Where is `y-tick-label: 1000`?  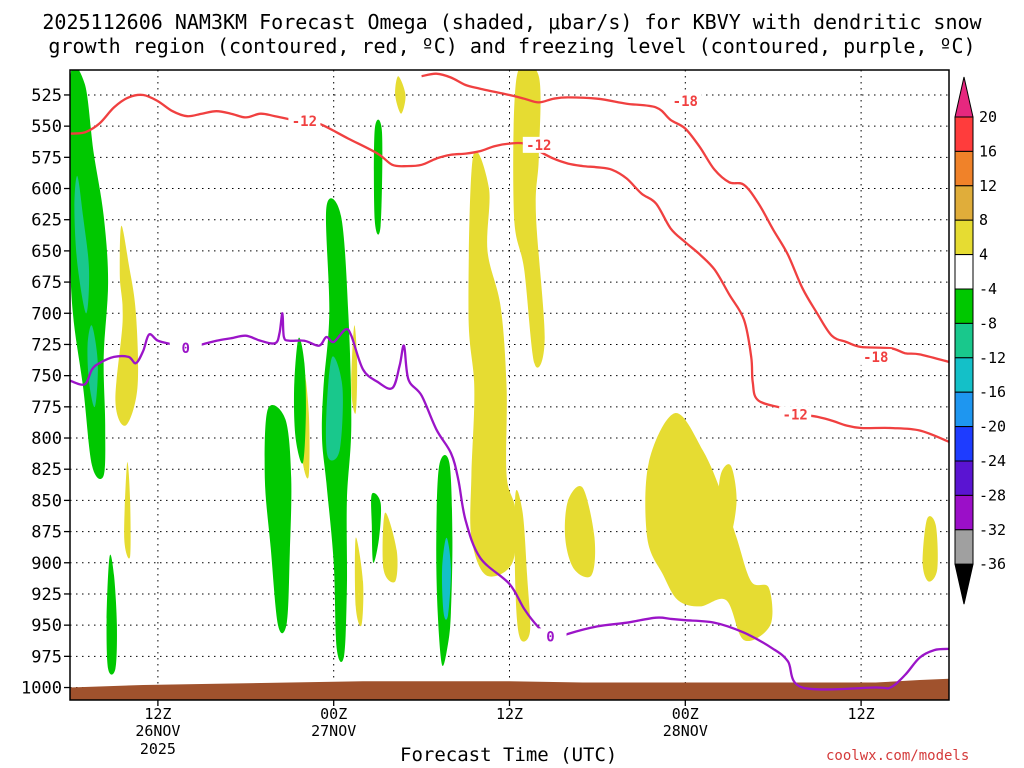 y-tick-label: 1000 is located at coordinates (41, 689).